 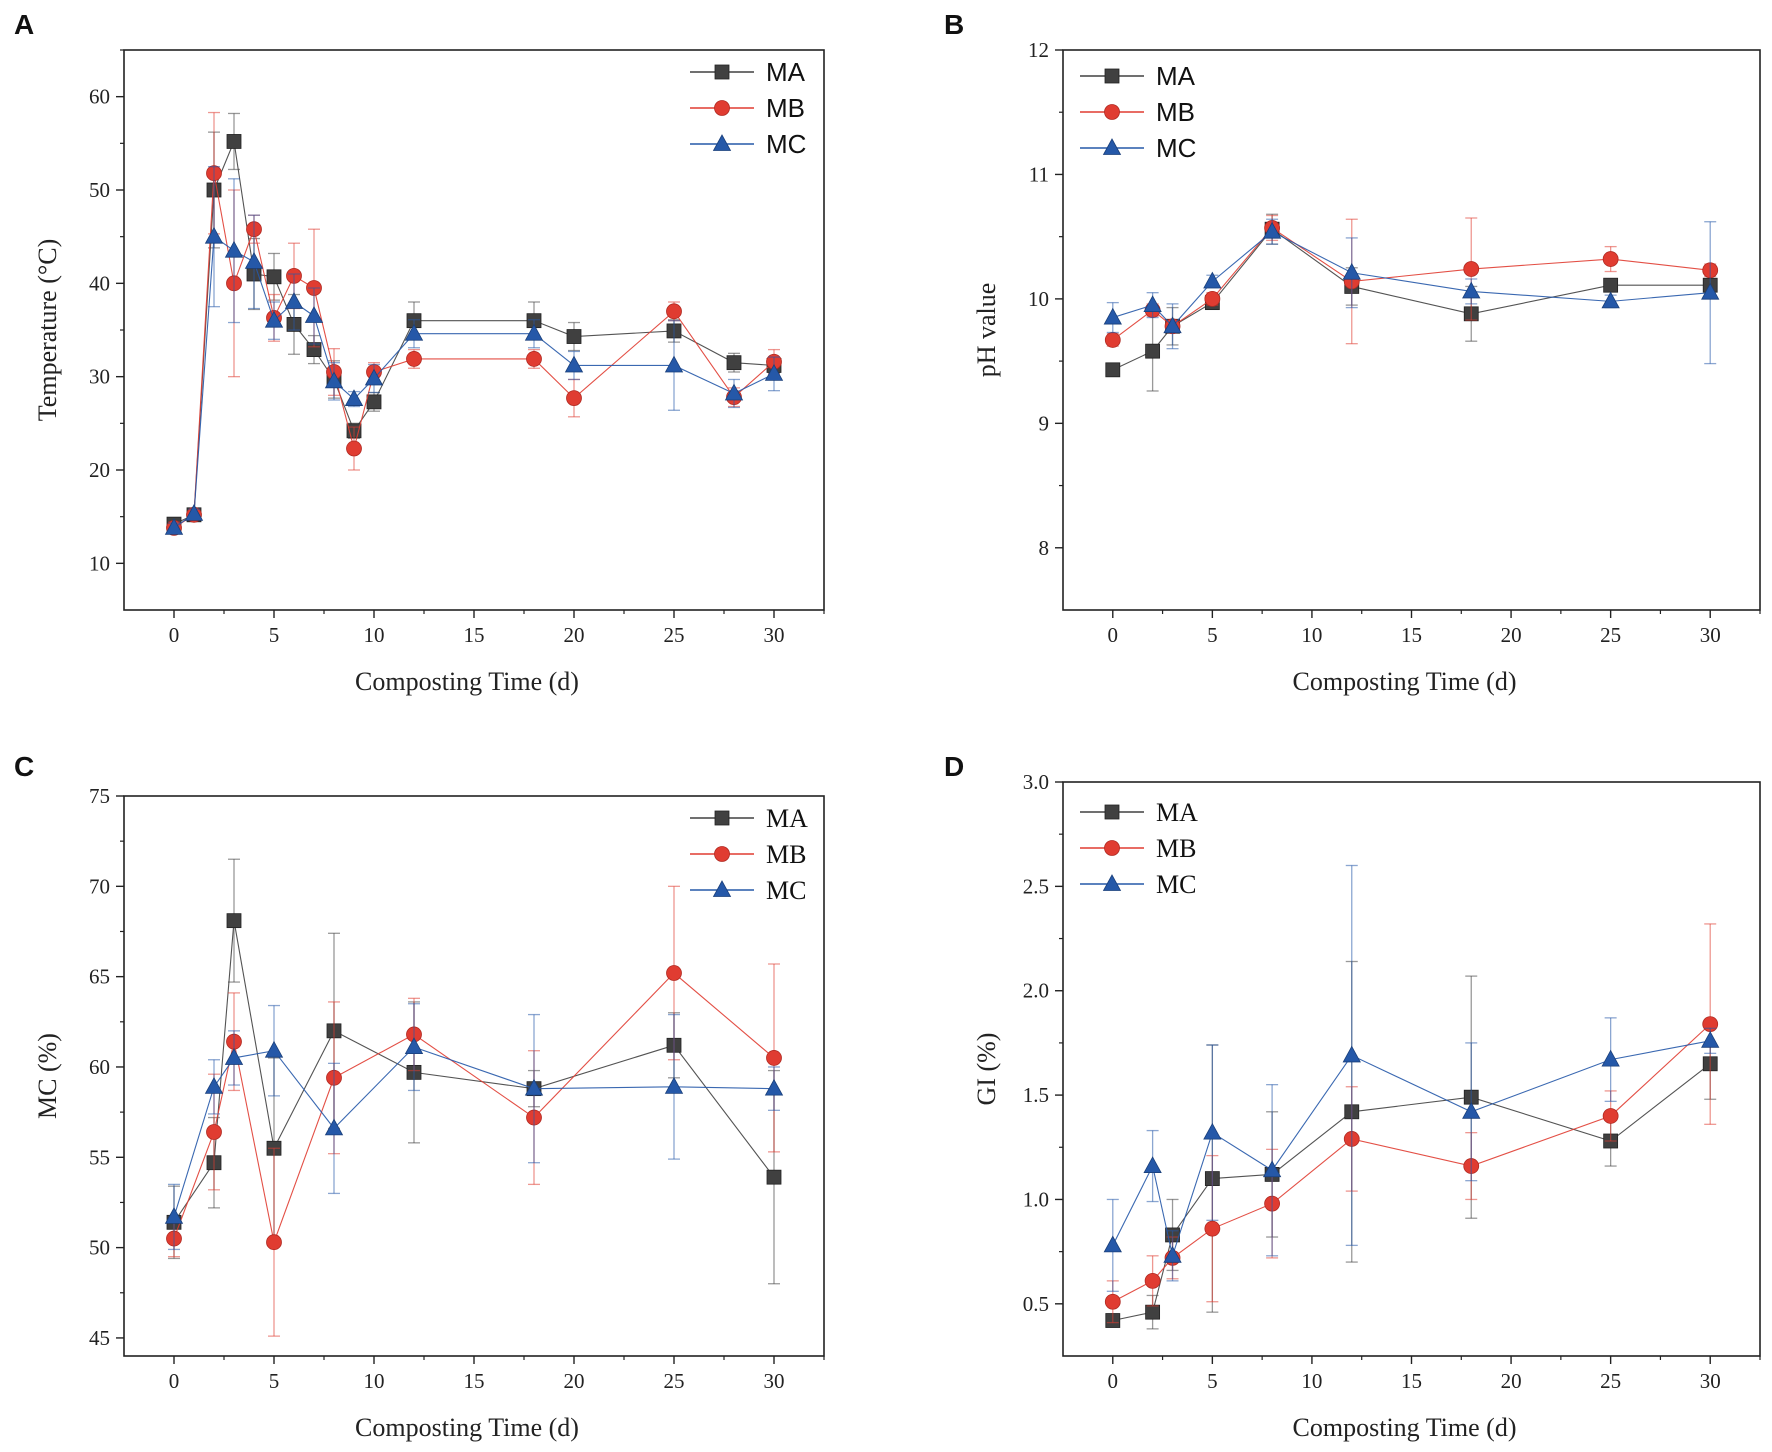 What do you see at coordinates (1036, 1304) in the screenshot?
I see `y-tick-label: 0.5` at bounding box center [1036, 1304].